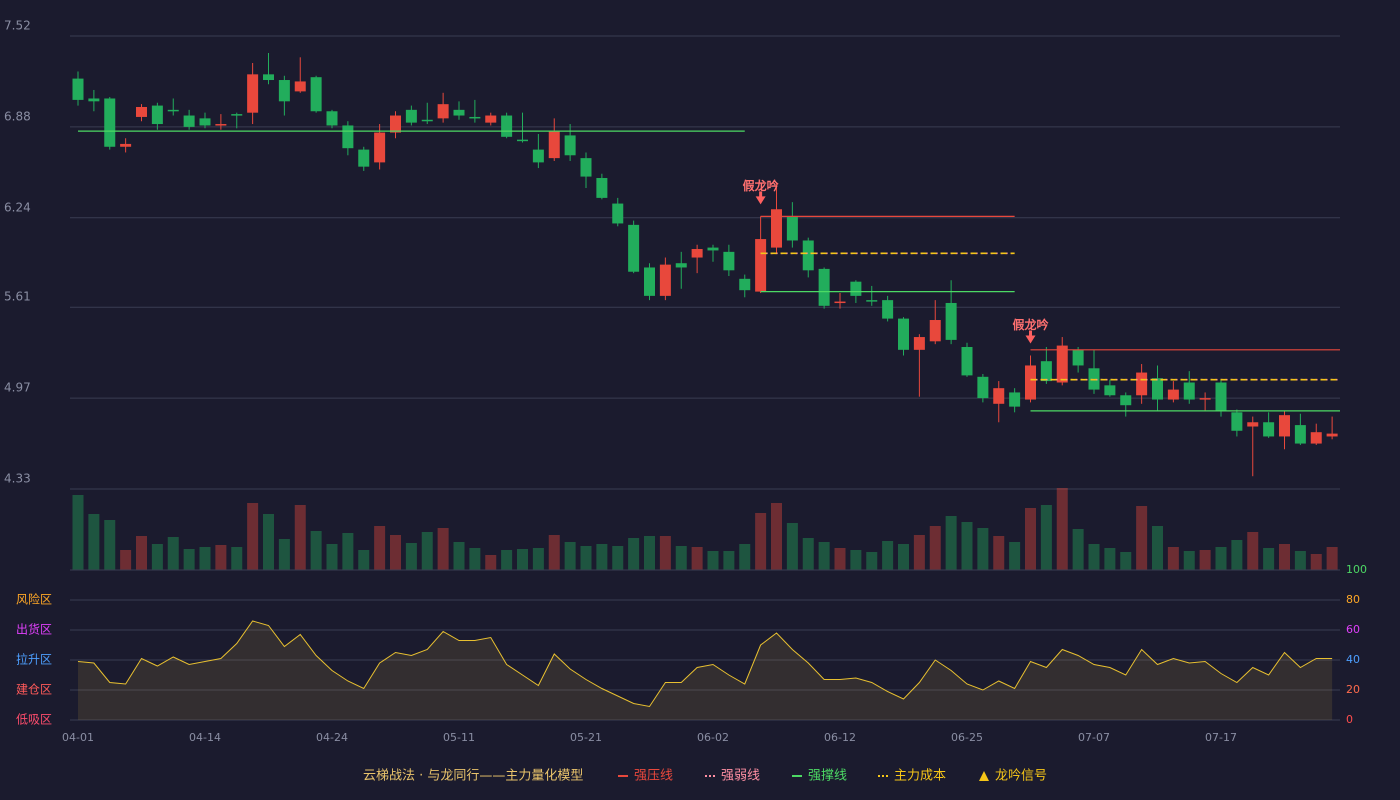  Describe the element at coordinates (1021, 776) in the screenshot. I see `legend-label: 龙吟信号` at that location.